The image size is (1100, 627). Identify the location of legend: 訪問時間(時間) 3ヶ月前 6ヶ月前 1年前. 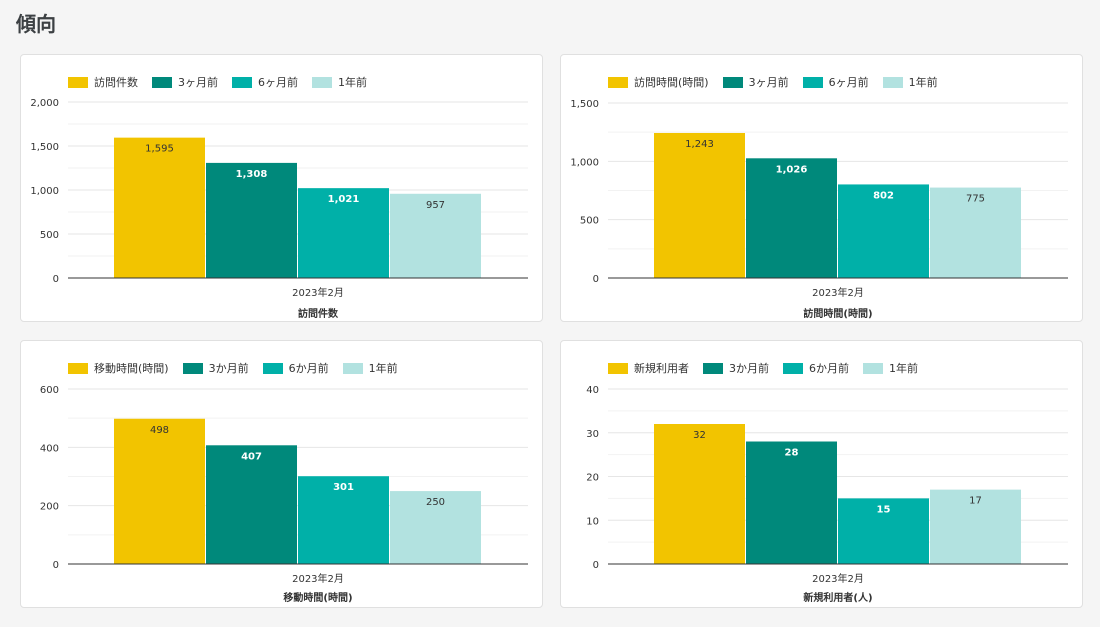
(780, 82).